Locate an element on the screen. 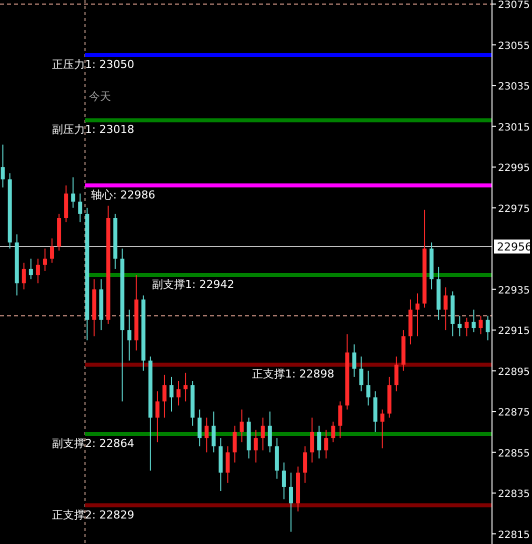 The image size is (532, 544). y-tick-label: 22835 is located at coordinates (514, 494).